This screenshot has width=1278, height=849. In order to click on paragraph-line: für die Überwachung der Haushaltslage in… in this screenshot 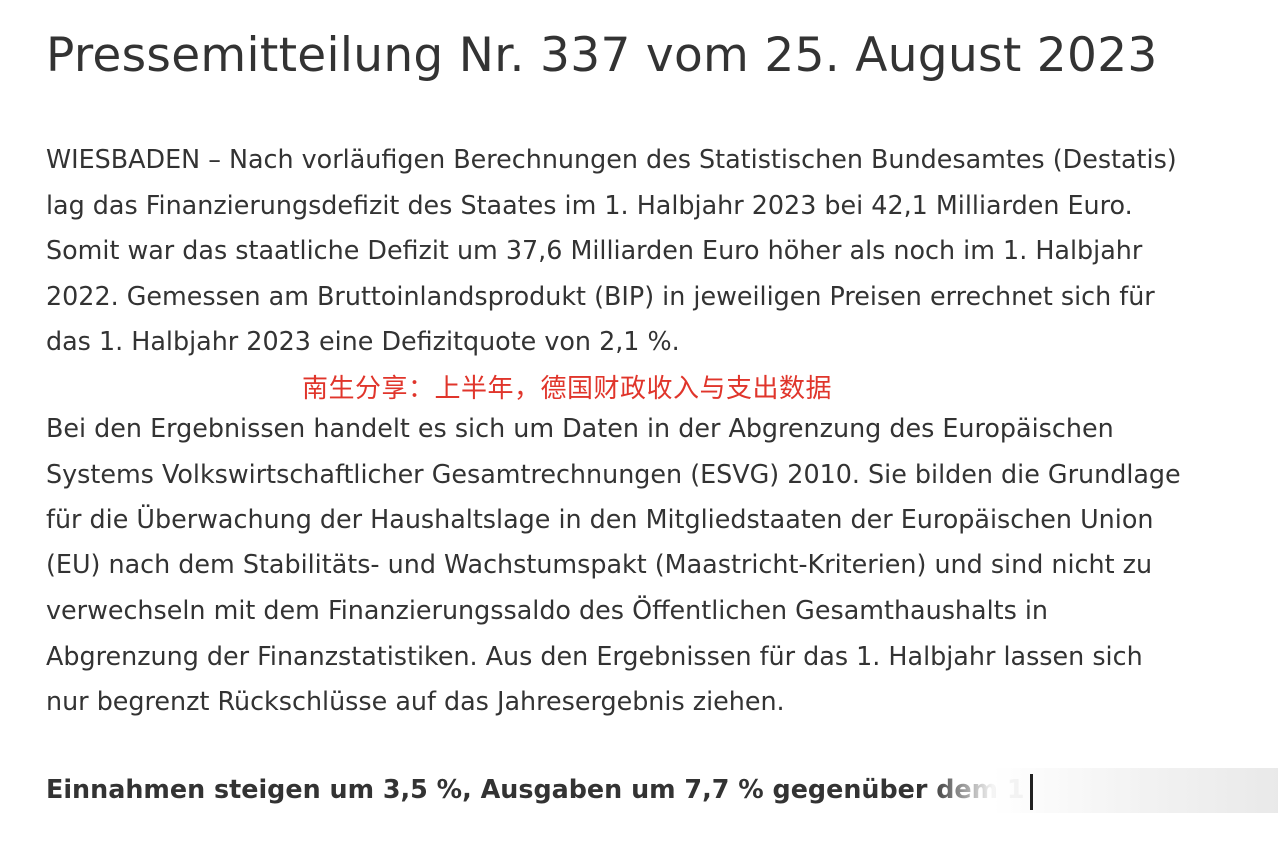, I will do `click(600, 519)`.